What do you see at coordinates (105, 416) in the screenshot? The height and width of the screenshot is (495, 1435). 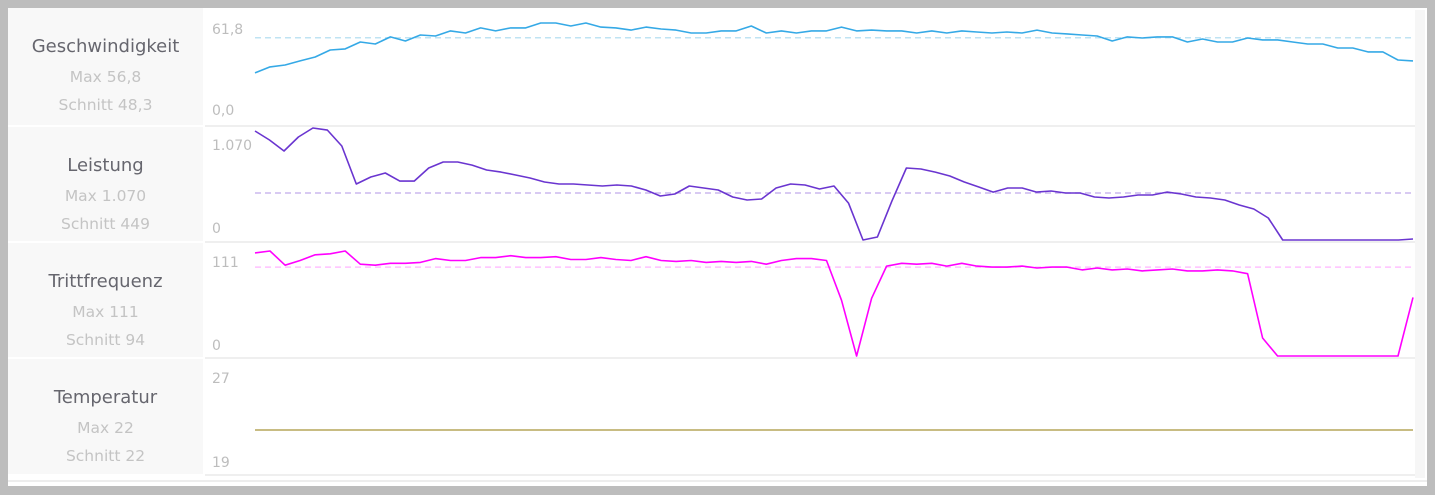 I see `temperature-label-panel: Temperatur Max 22 Schnitt 22` at bounding box center [105, 416].